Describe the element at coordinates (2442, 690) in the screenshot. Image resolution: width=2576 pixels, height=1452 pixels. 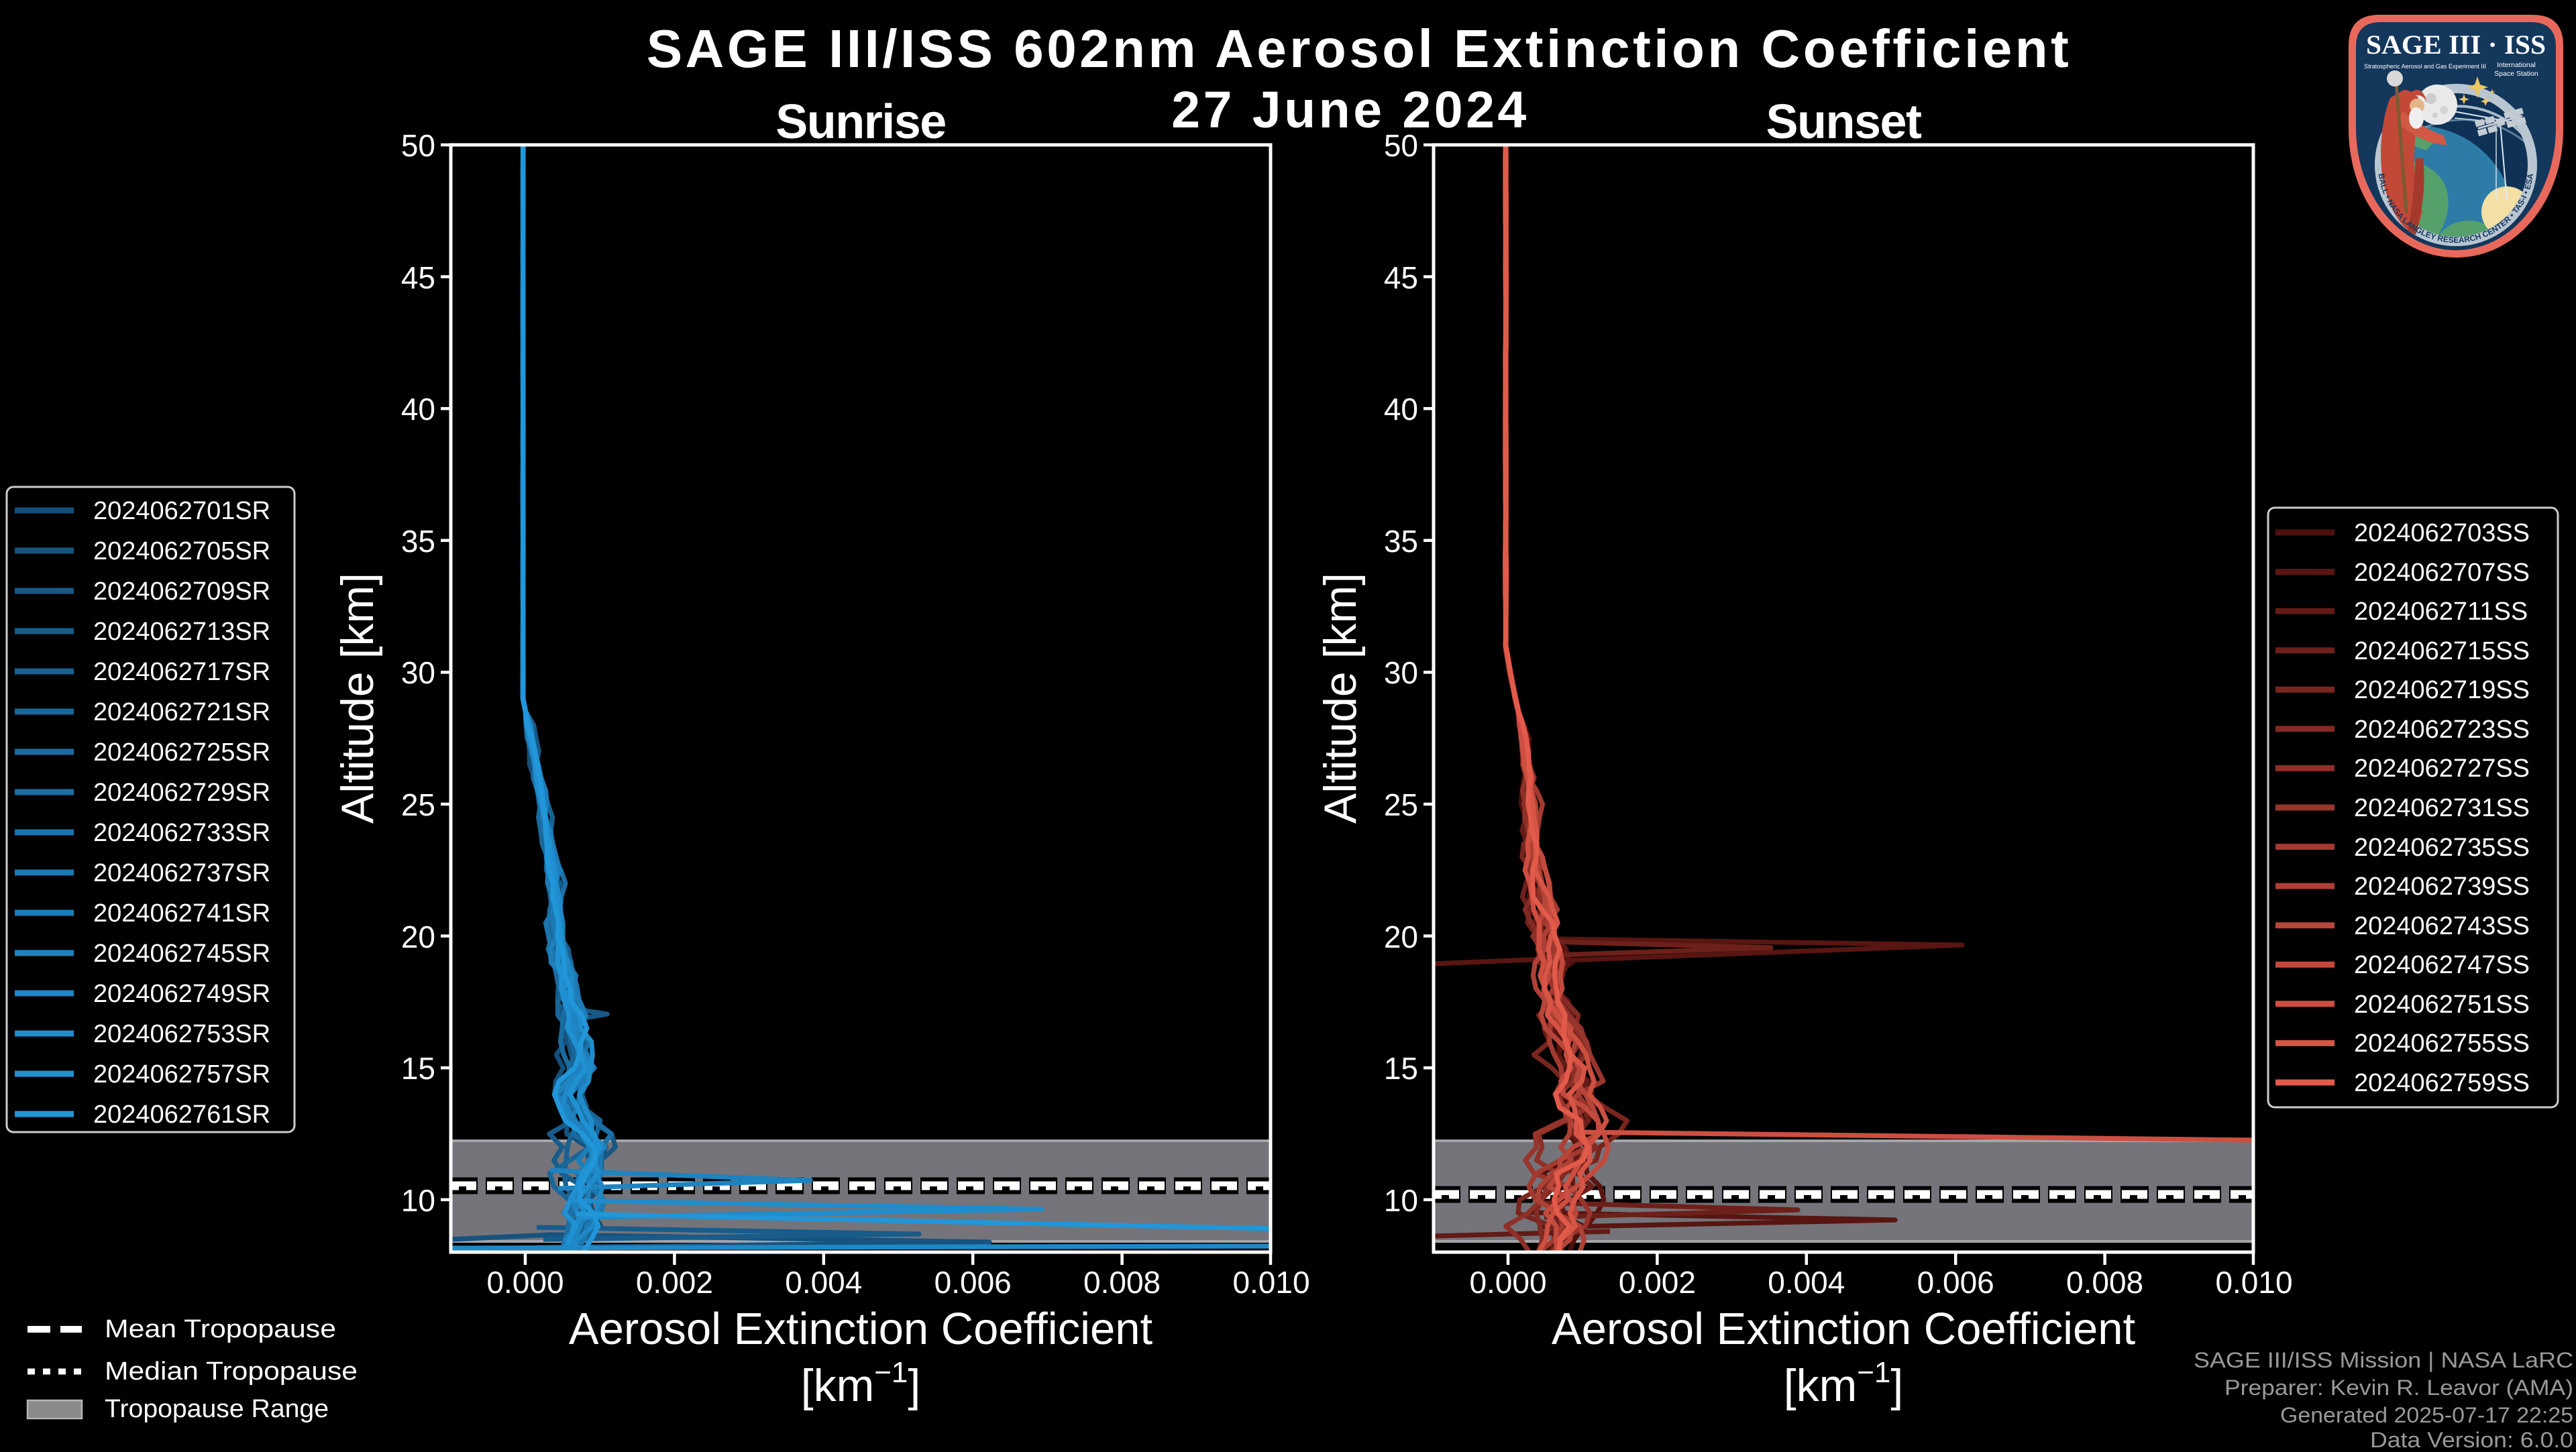
I see `svg-text: 2024062719SS` at that location.